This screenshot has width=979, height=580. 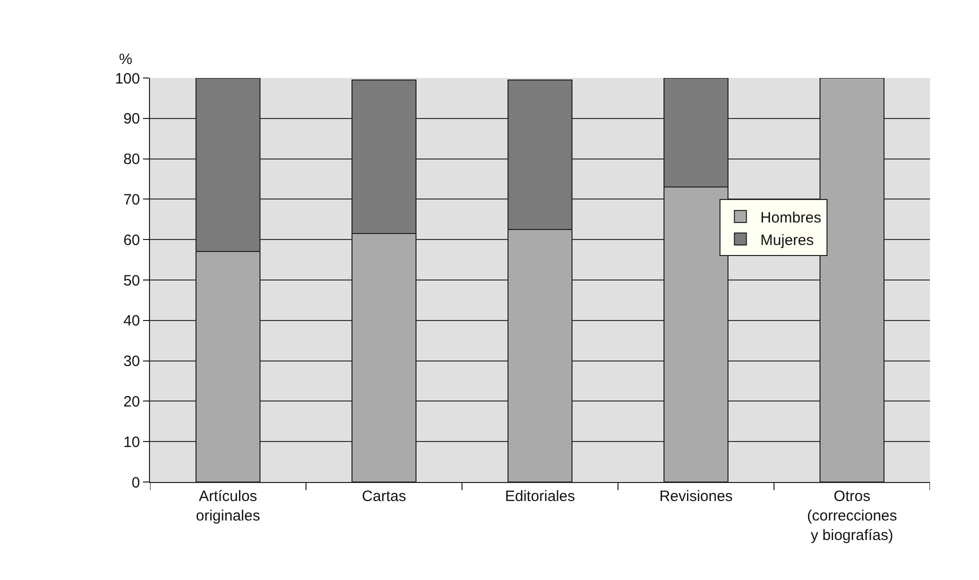 What do you see at coordinates (696, 496) in the screenshot?
I see `x-tick-label: Revisiones` at bounding box center [696, 496].